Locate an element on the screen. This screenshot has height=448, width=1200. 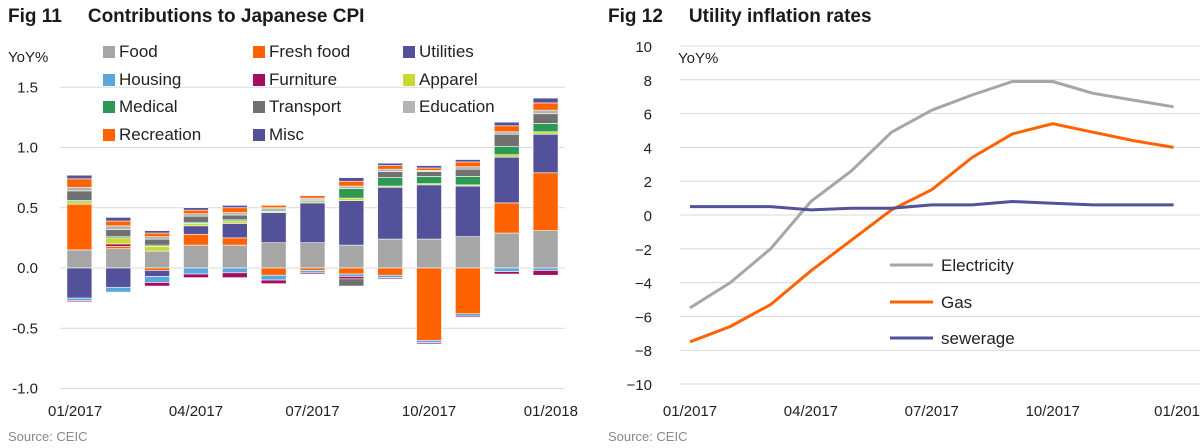
figure-title: Fig 12 Utility inflation rates is located at coordinates (740, 17).